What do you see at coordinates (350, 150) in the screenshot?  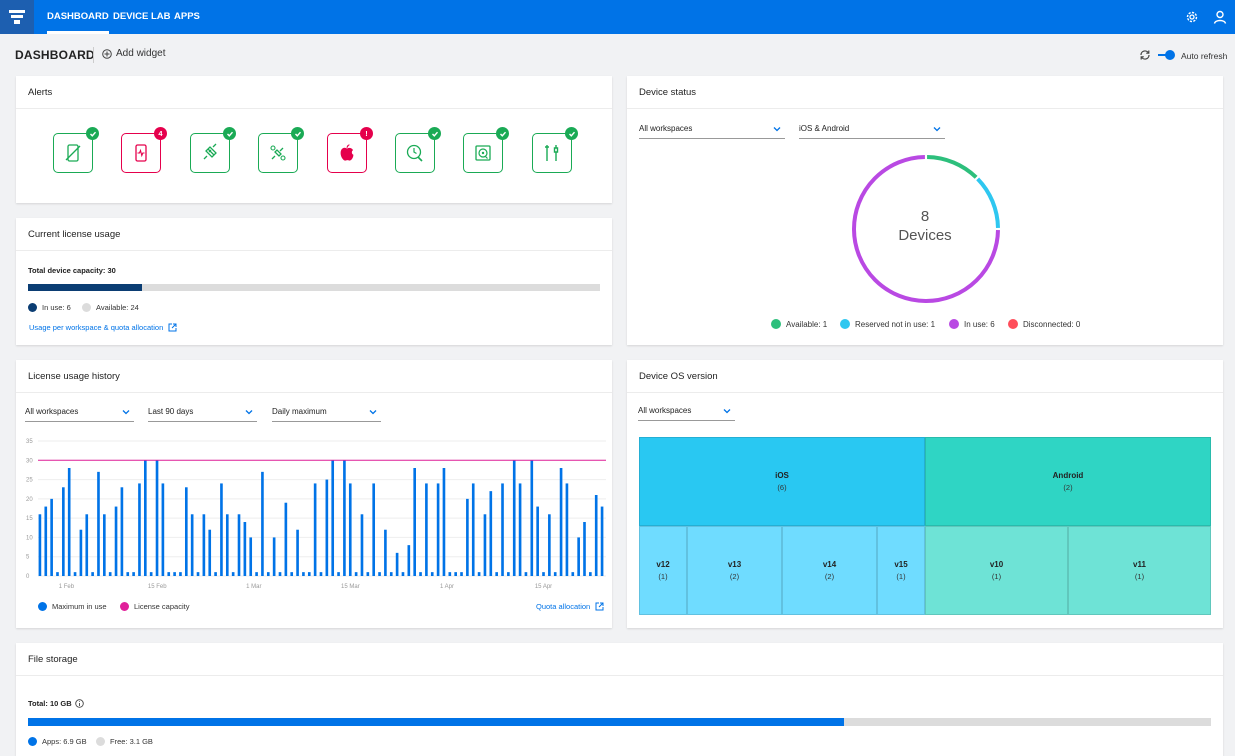 I see `alert-tile: !` at bounding box center [350, 150].